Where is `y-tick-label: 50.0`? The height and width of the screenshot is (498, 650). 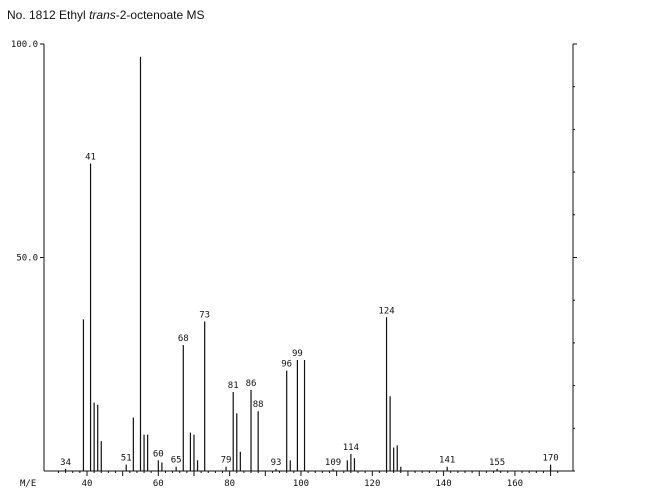 y-tick-label: 50.0 is located at coordinates (27, 259).